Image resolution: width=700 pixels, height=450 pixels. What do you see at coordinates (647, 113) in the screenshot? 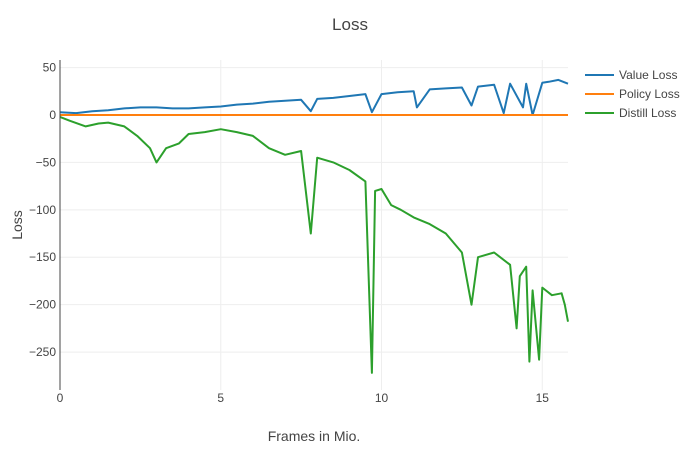
I see `distill-loss-legend-label: Distill Loss` at bounding box center [647, 113].